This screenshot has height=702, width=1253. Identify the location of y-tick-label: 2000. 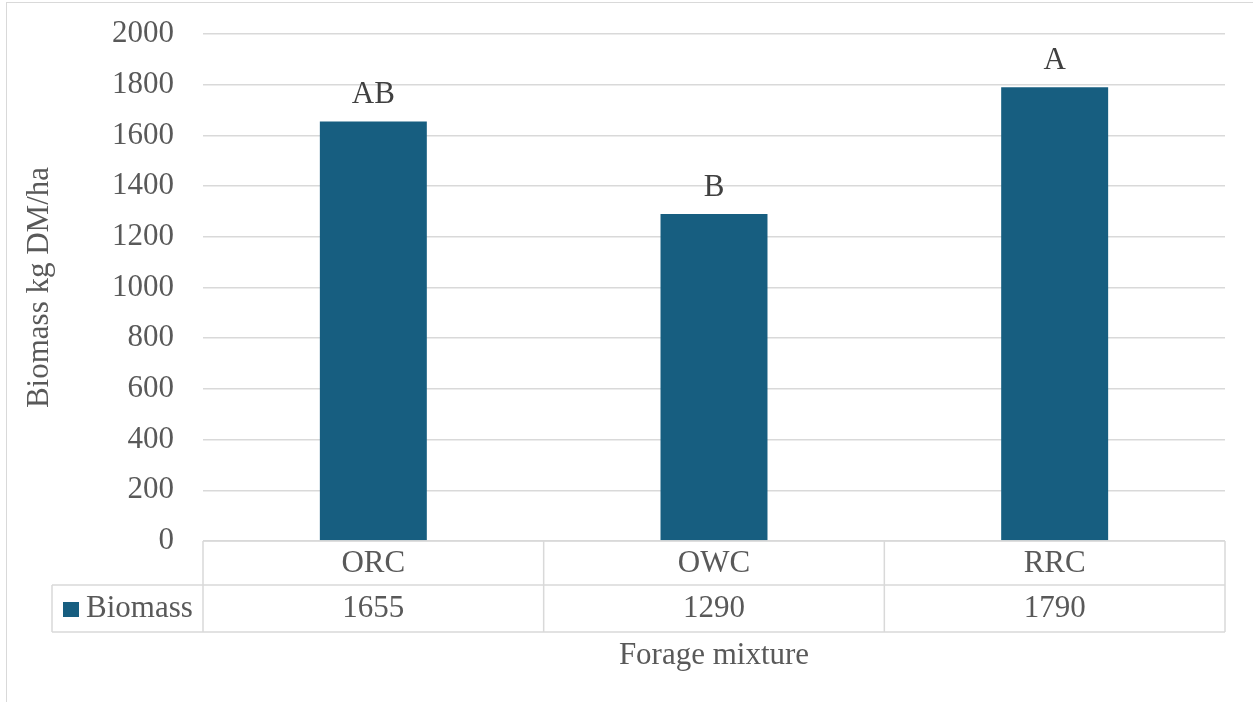
(143, 32).